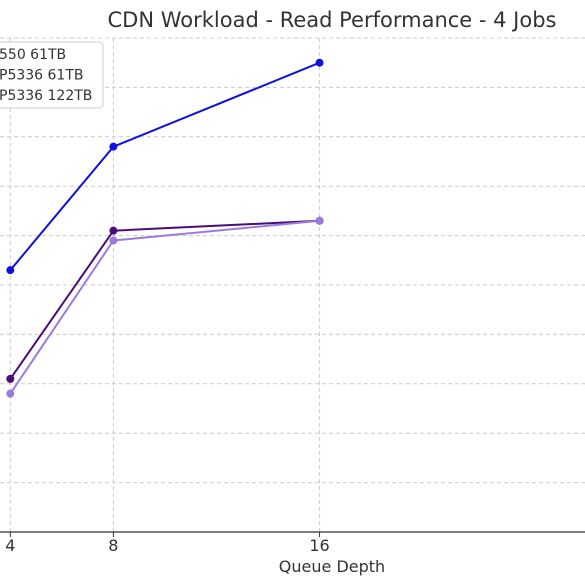  Describe the element at coordinates (332, 566) in the screenshot. I see `x-axis-label: Queue Depth` at that location.